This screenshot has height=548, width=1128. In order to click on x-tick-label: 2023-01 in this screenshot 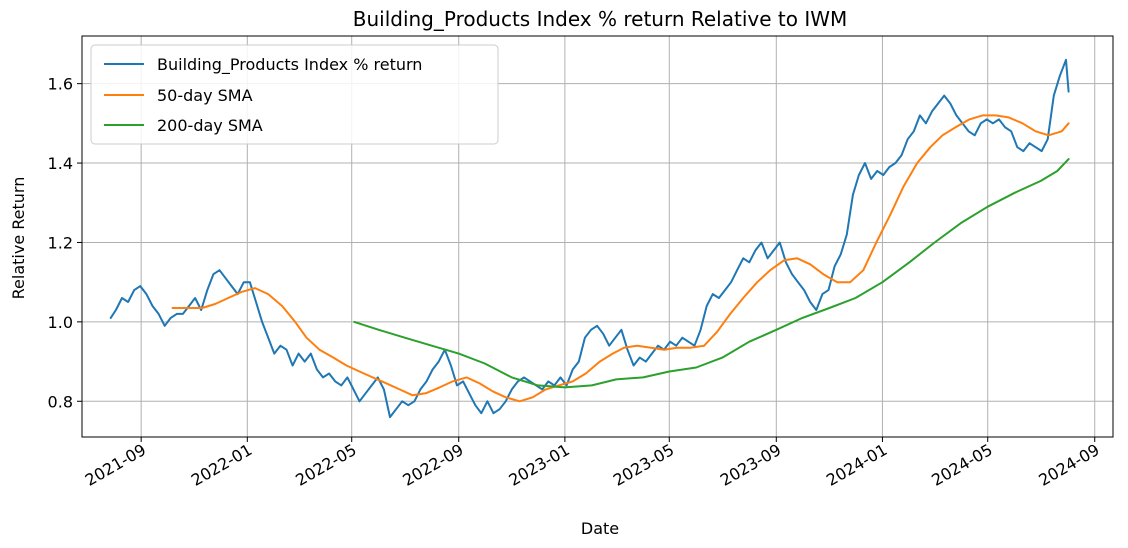, I will do `click(538, 465)`.